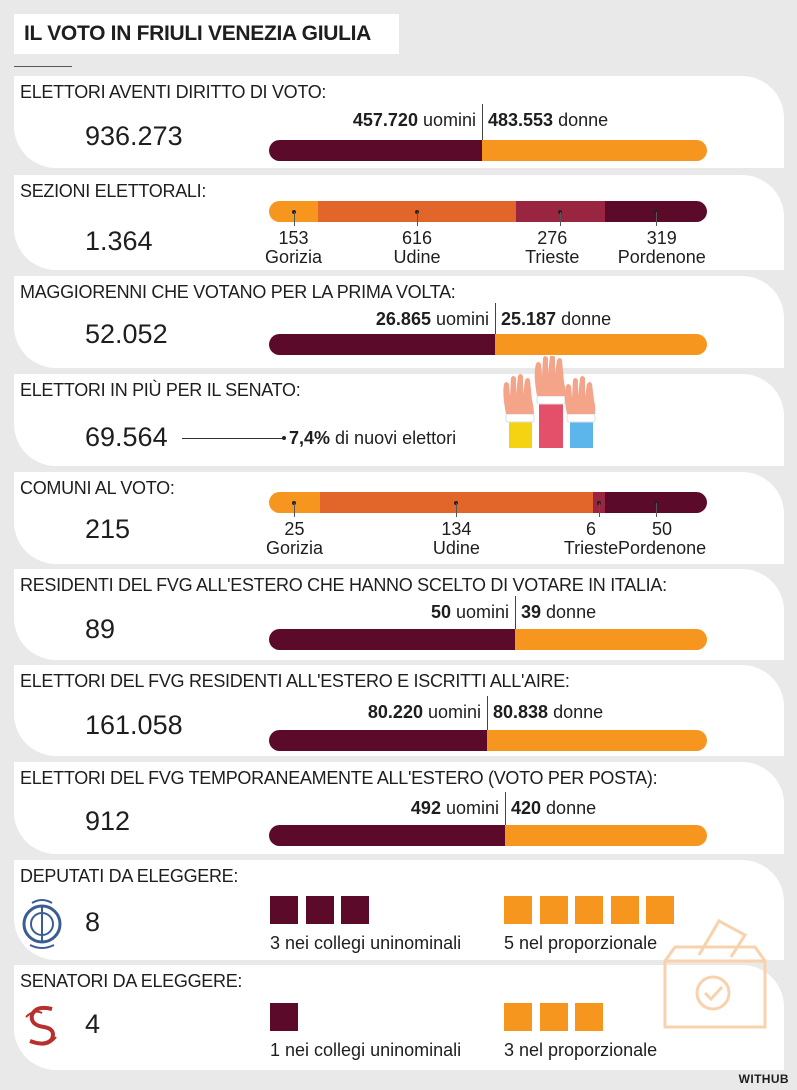 The height and width of the screenshot is (1090, 797). I want to click on uomini-label: 80.220 uomini, so click(424, 712).